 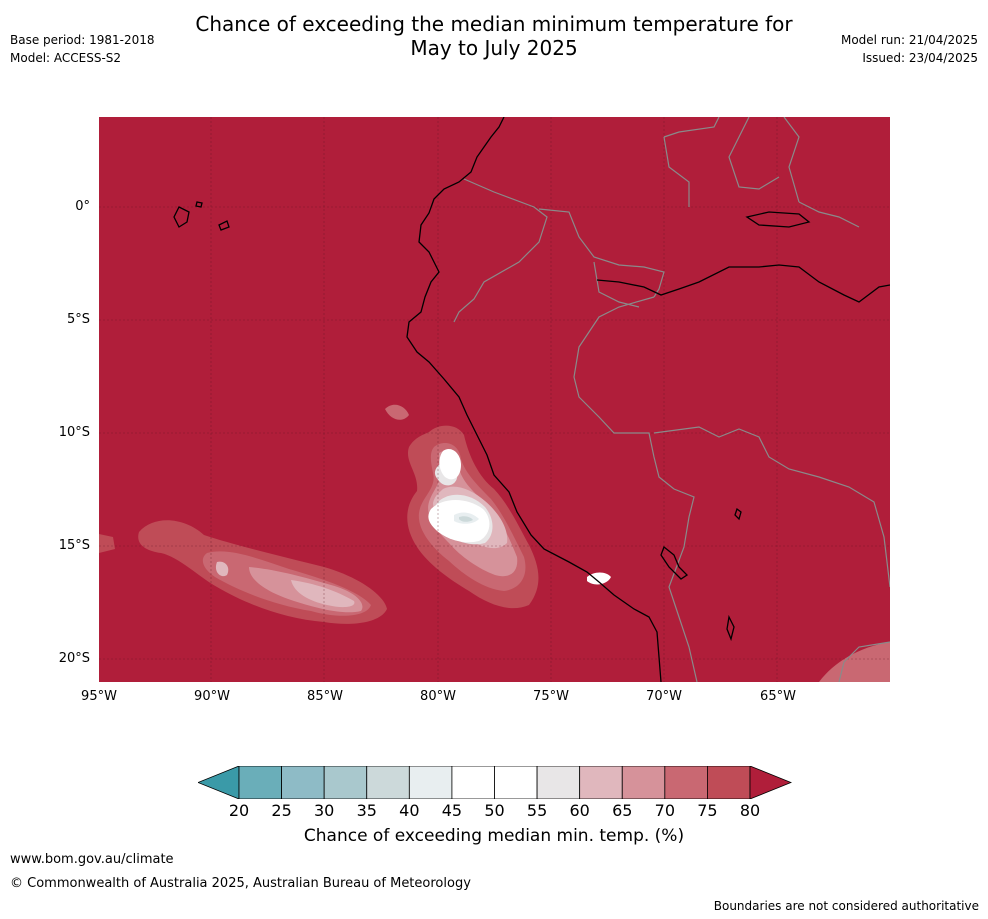 I want to click on map-title-line2: May to July 2025, so click(x=494, y=48).